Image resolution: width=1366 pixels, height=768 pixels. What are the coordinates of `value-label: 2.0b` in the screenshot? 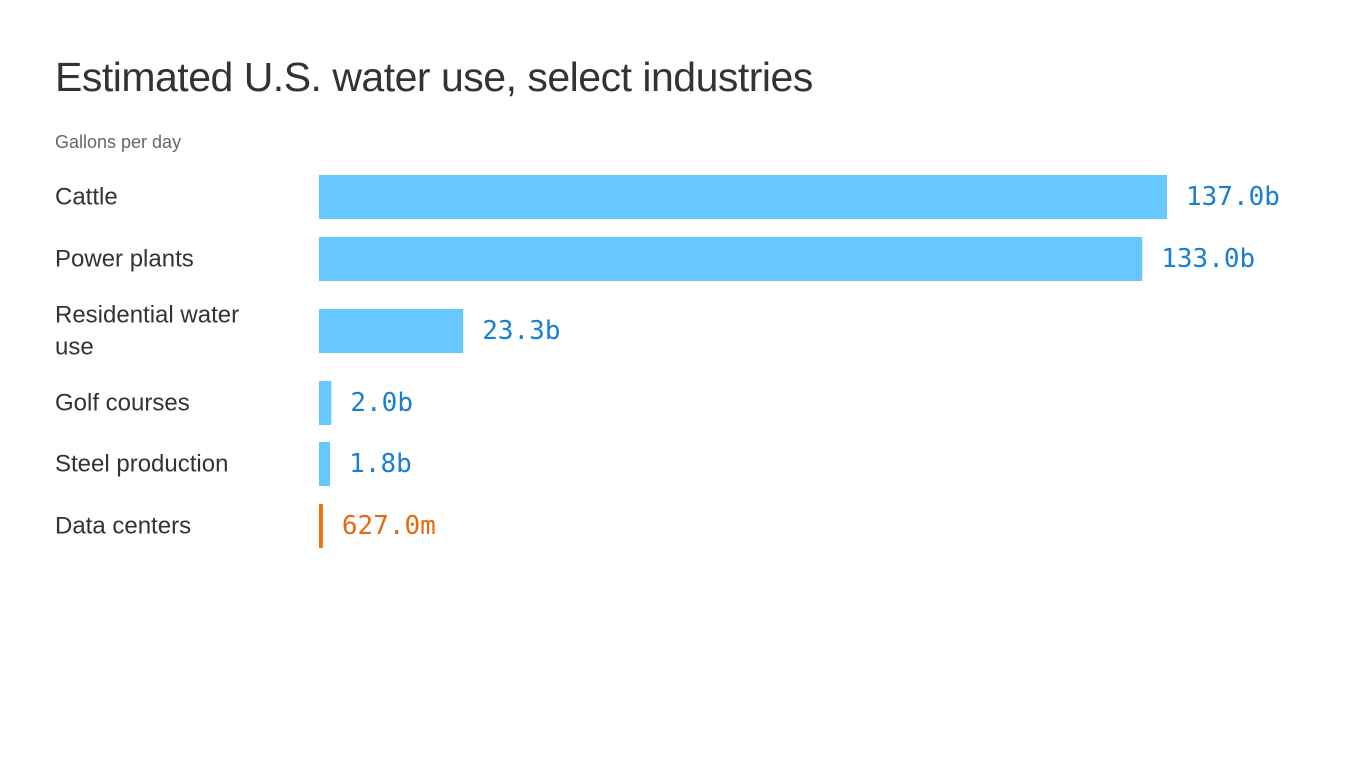 It's located at (381, 403).